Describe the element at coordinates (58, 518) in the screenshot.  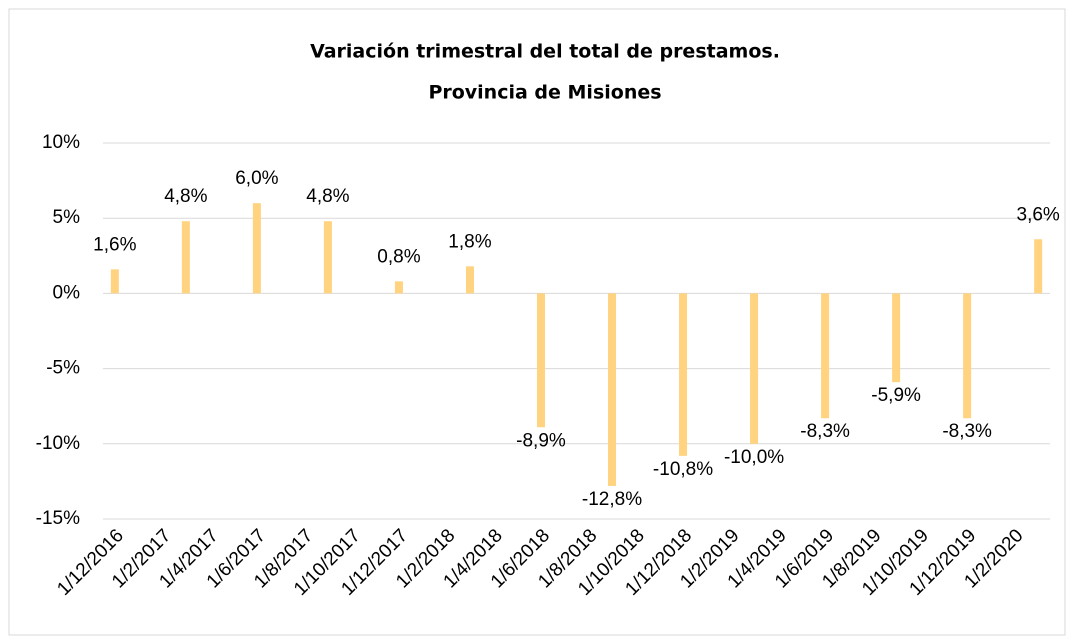
I see `y-tick-label: -15%` at that location.